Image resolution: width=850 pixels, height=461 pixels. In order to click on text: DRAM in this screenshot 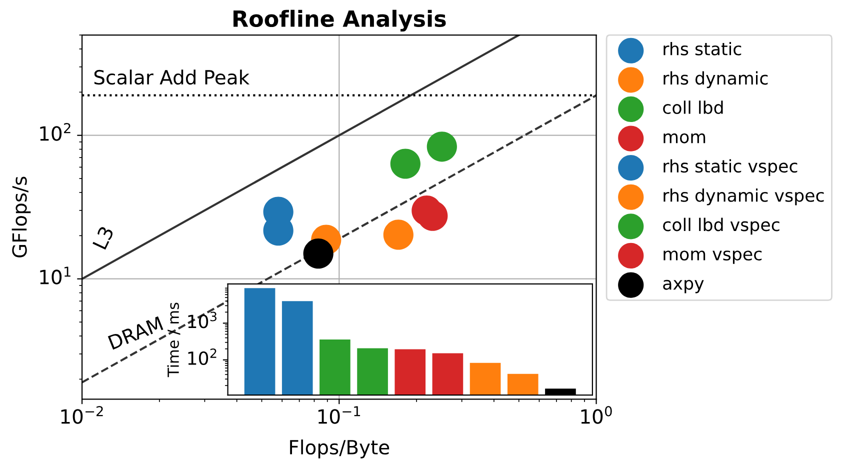, I will do `click(136, 333)`.